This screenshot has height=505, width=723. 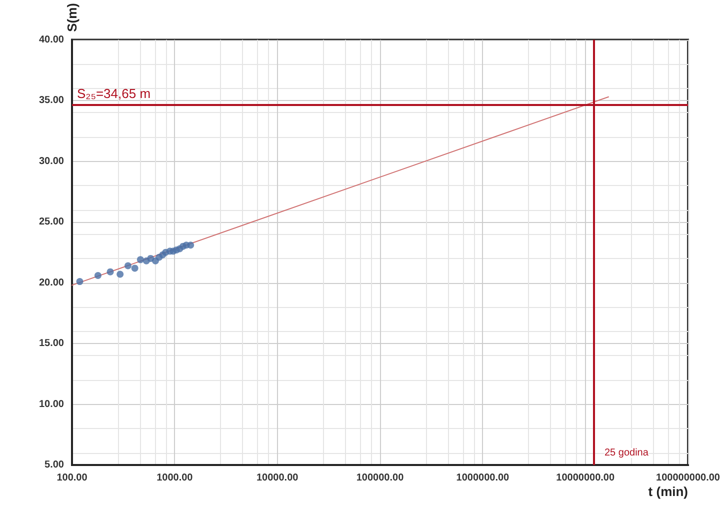 What do you see at coordinates (72, 17) in the screenshot?
I see `y-axis-title: S(m)` at bounding box center [72, 17].